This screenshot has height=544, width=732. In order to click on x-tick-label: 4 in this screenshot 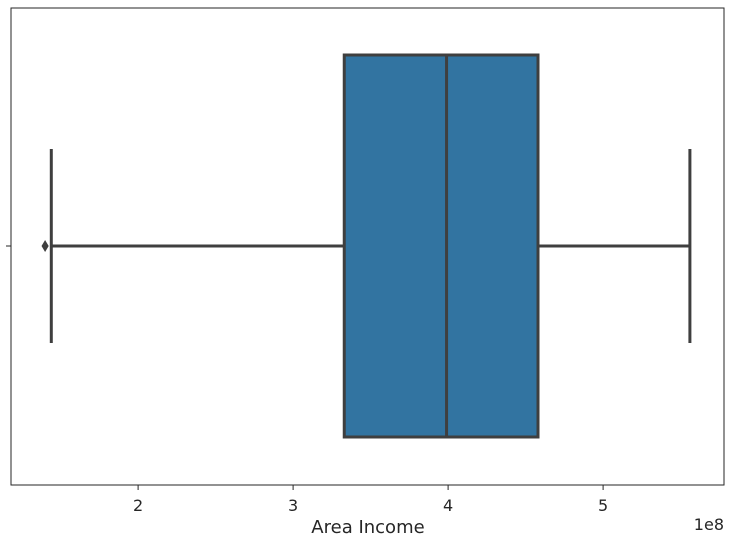, I will do `click(448, 505)`.